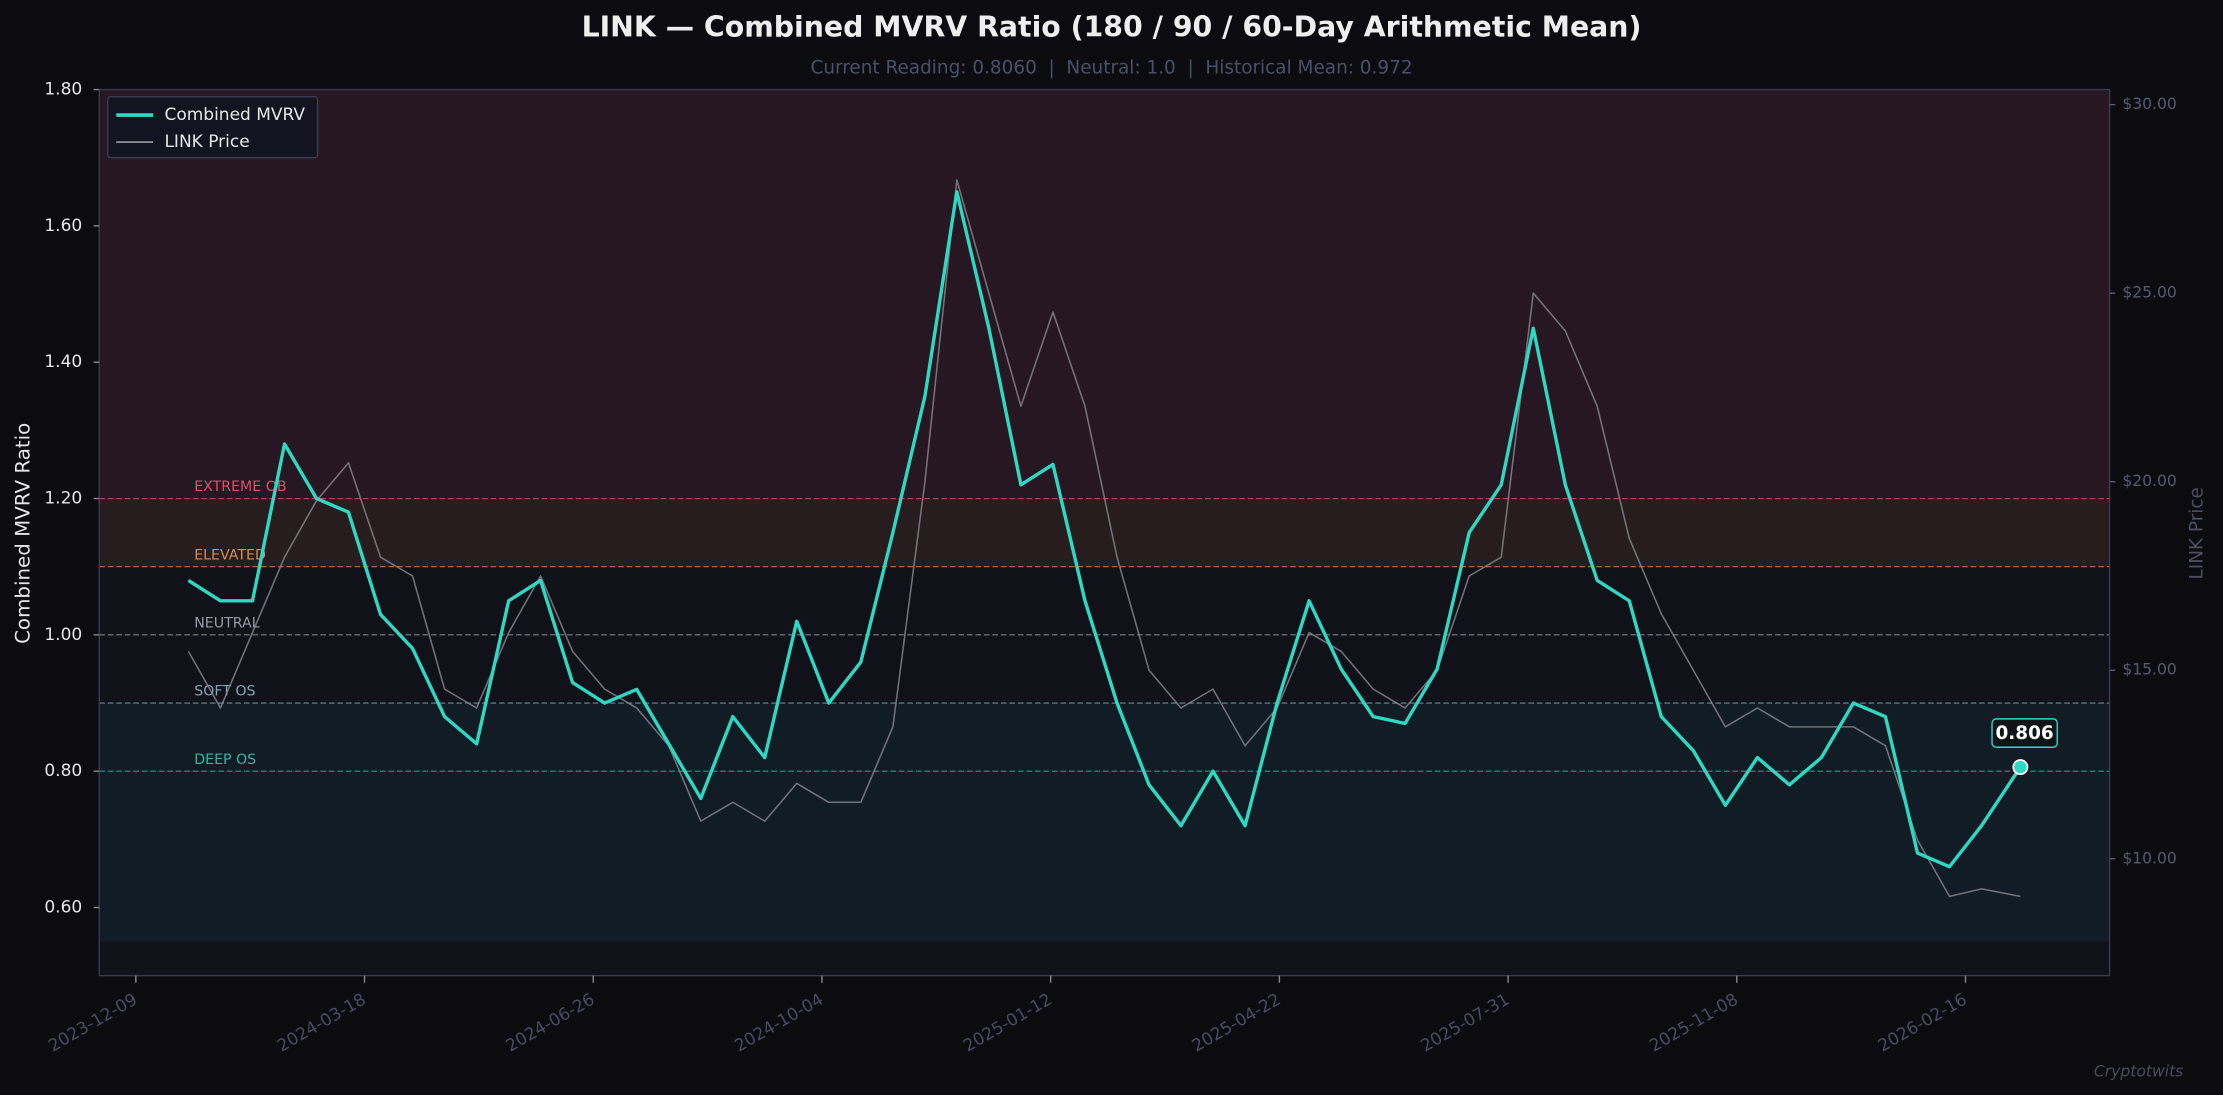 The height and width of the screenshot is (1095, 2223). Describe the element at coordinates (230, 555) in the screenshot. I see `reference-label: ELEVATED` at that location.